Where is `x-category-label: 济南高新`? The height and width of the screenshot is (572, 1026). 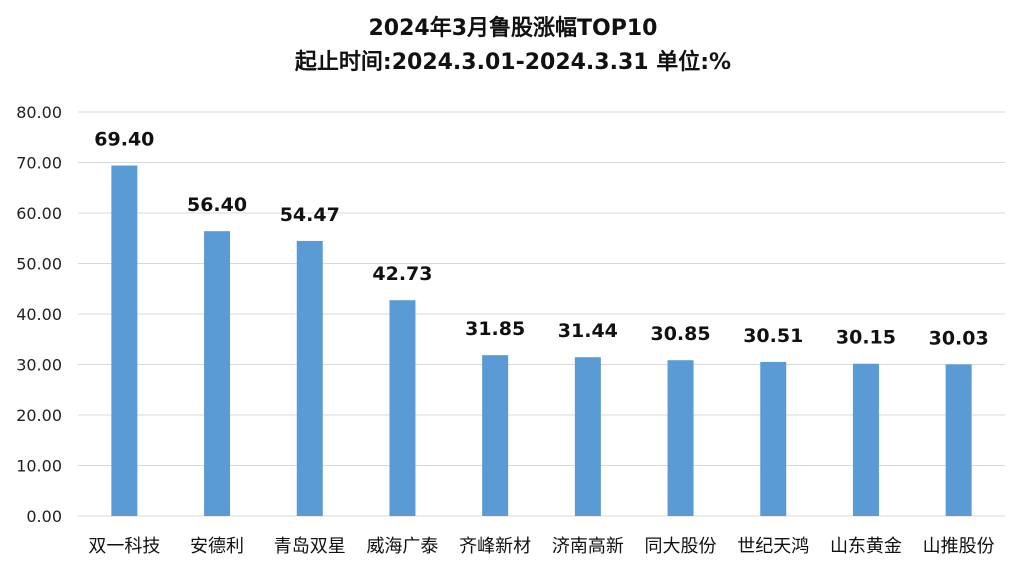 x-category-label: 济南高新 is located at coordinates (588, 546).